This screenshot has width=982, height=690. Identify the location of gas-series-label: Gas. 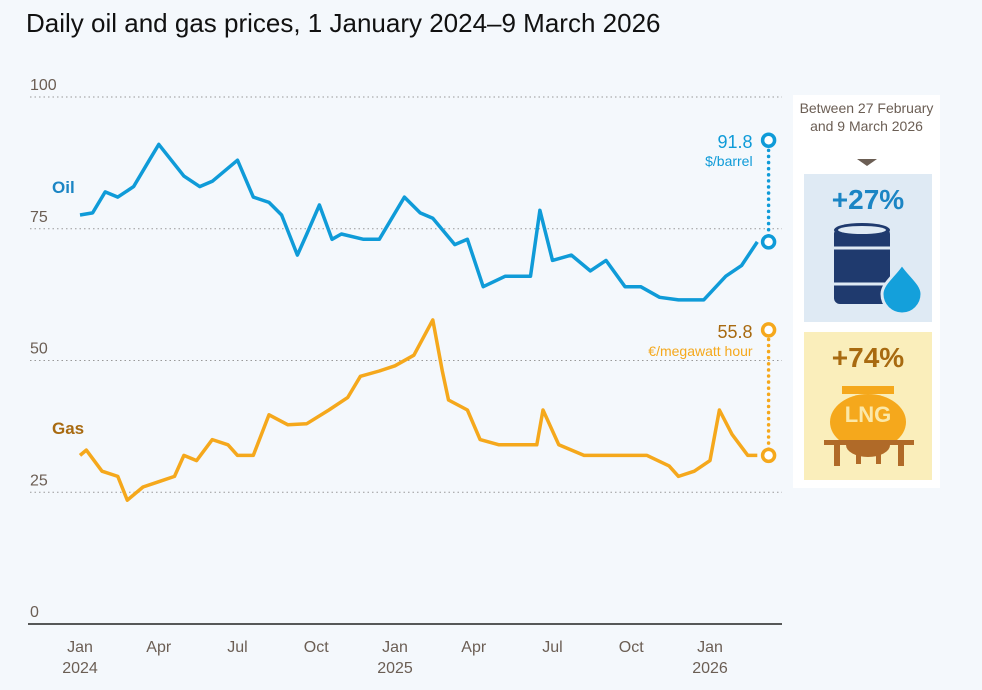
(68, 428).